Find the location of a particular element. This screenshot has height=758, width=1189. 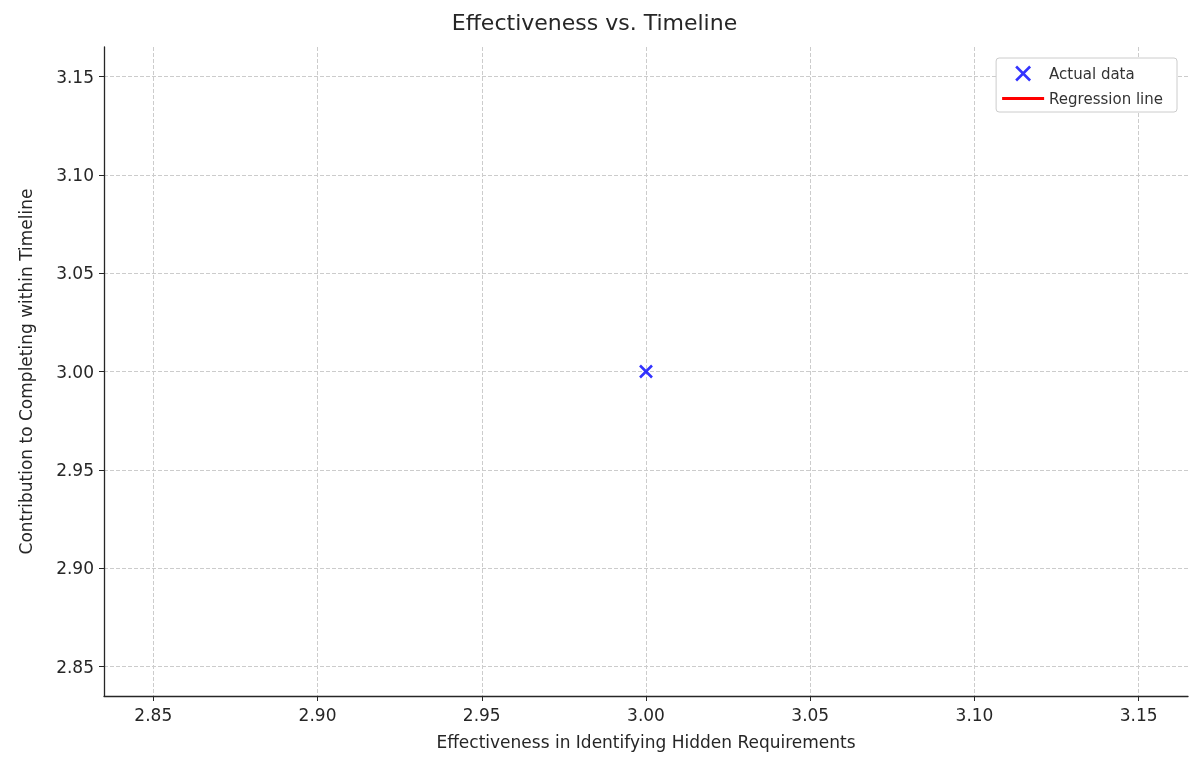

y-tick-label: 3.00 is located at coordinates (75, 371).